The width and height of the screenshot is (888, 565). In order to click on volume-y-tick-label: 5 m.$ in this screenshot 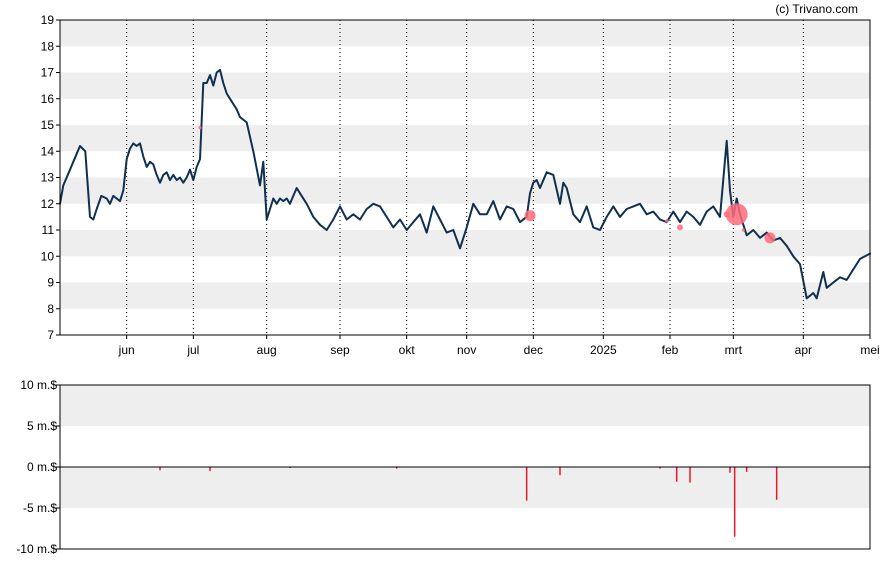, I will do `click(42, 426)`.